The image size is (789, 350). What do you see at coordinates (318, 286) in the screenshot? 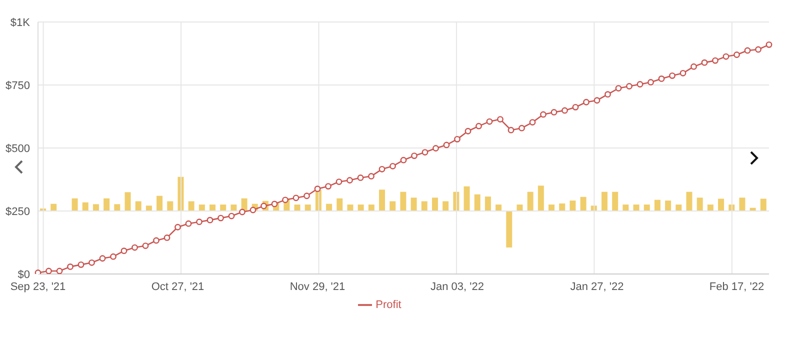
I see `x-tick-label: Nov 29, '21` at bounding box center [318, 286].